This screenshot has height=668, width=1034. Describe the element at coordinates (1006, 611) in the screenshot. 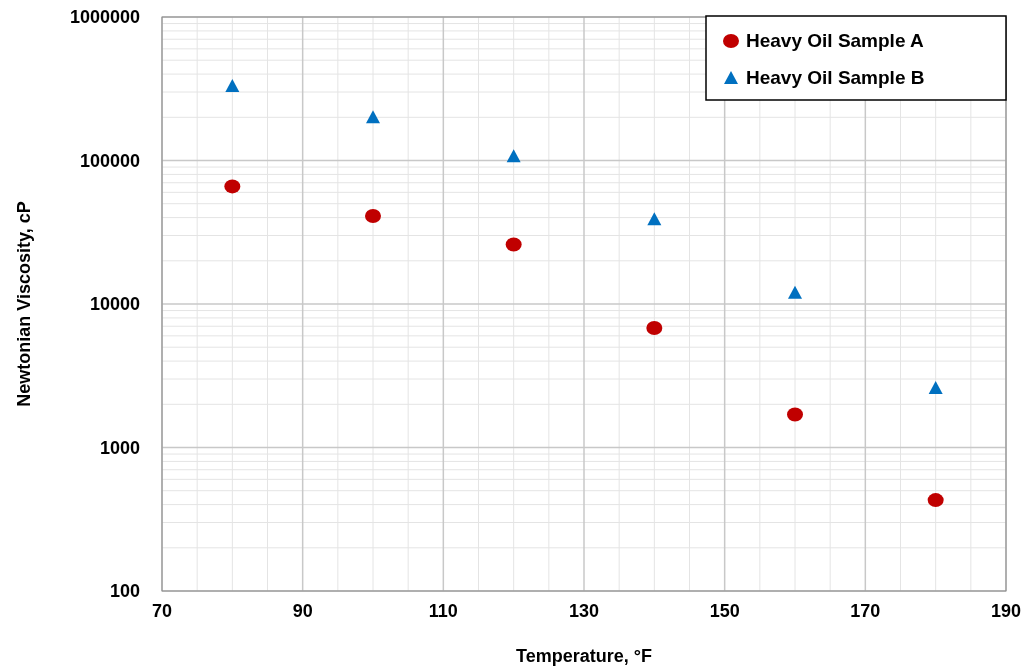

I see `x-tick-label: 190` at that location.